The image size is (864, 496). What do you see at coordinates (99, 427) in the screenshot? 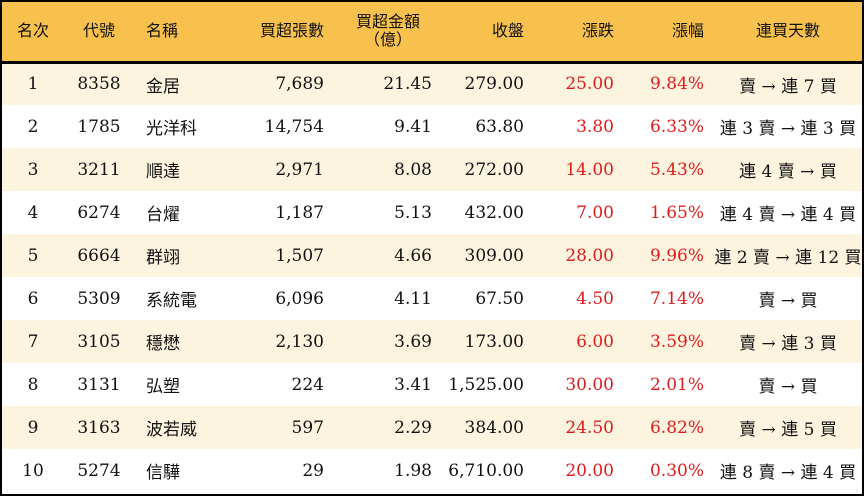
I see `cell-code: 3163` at bounding box center [99, 427].